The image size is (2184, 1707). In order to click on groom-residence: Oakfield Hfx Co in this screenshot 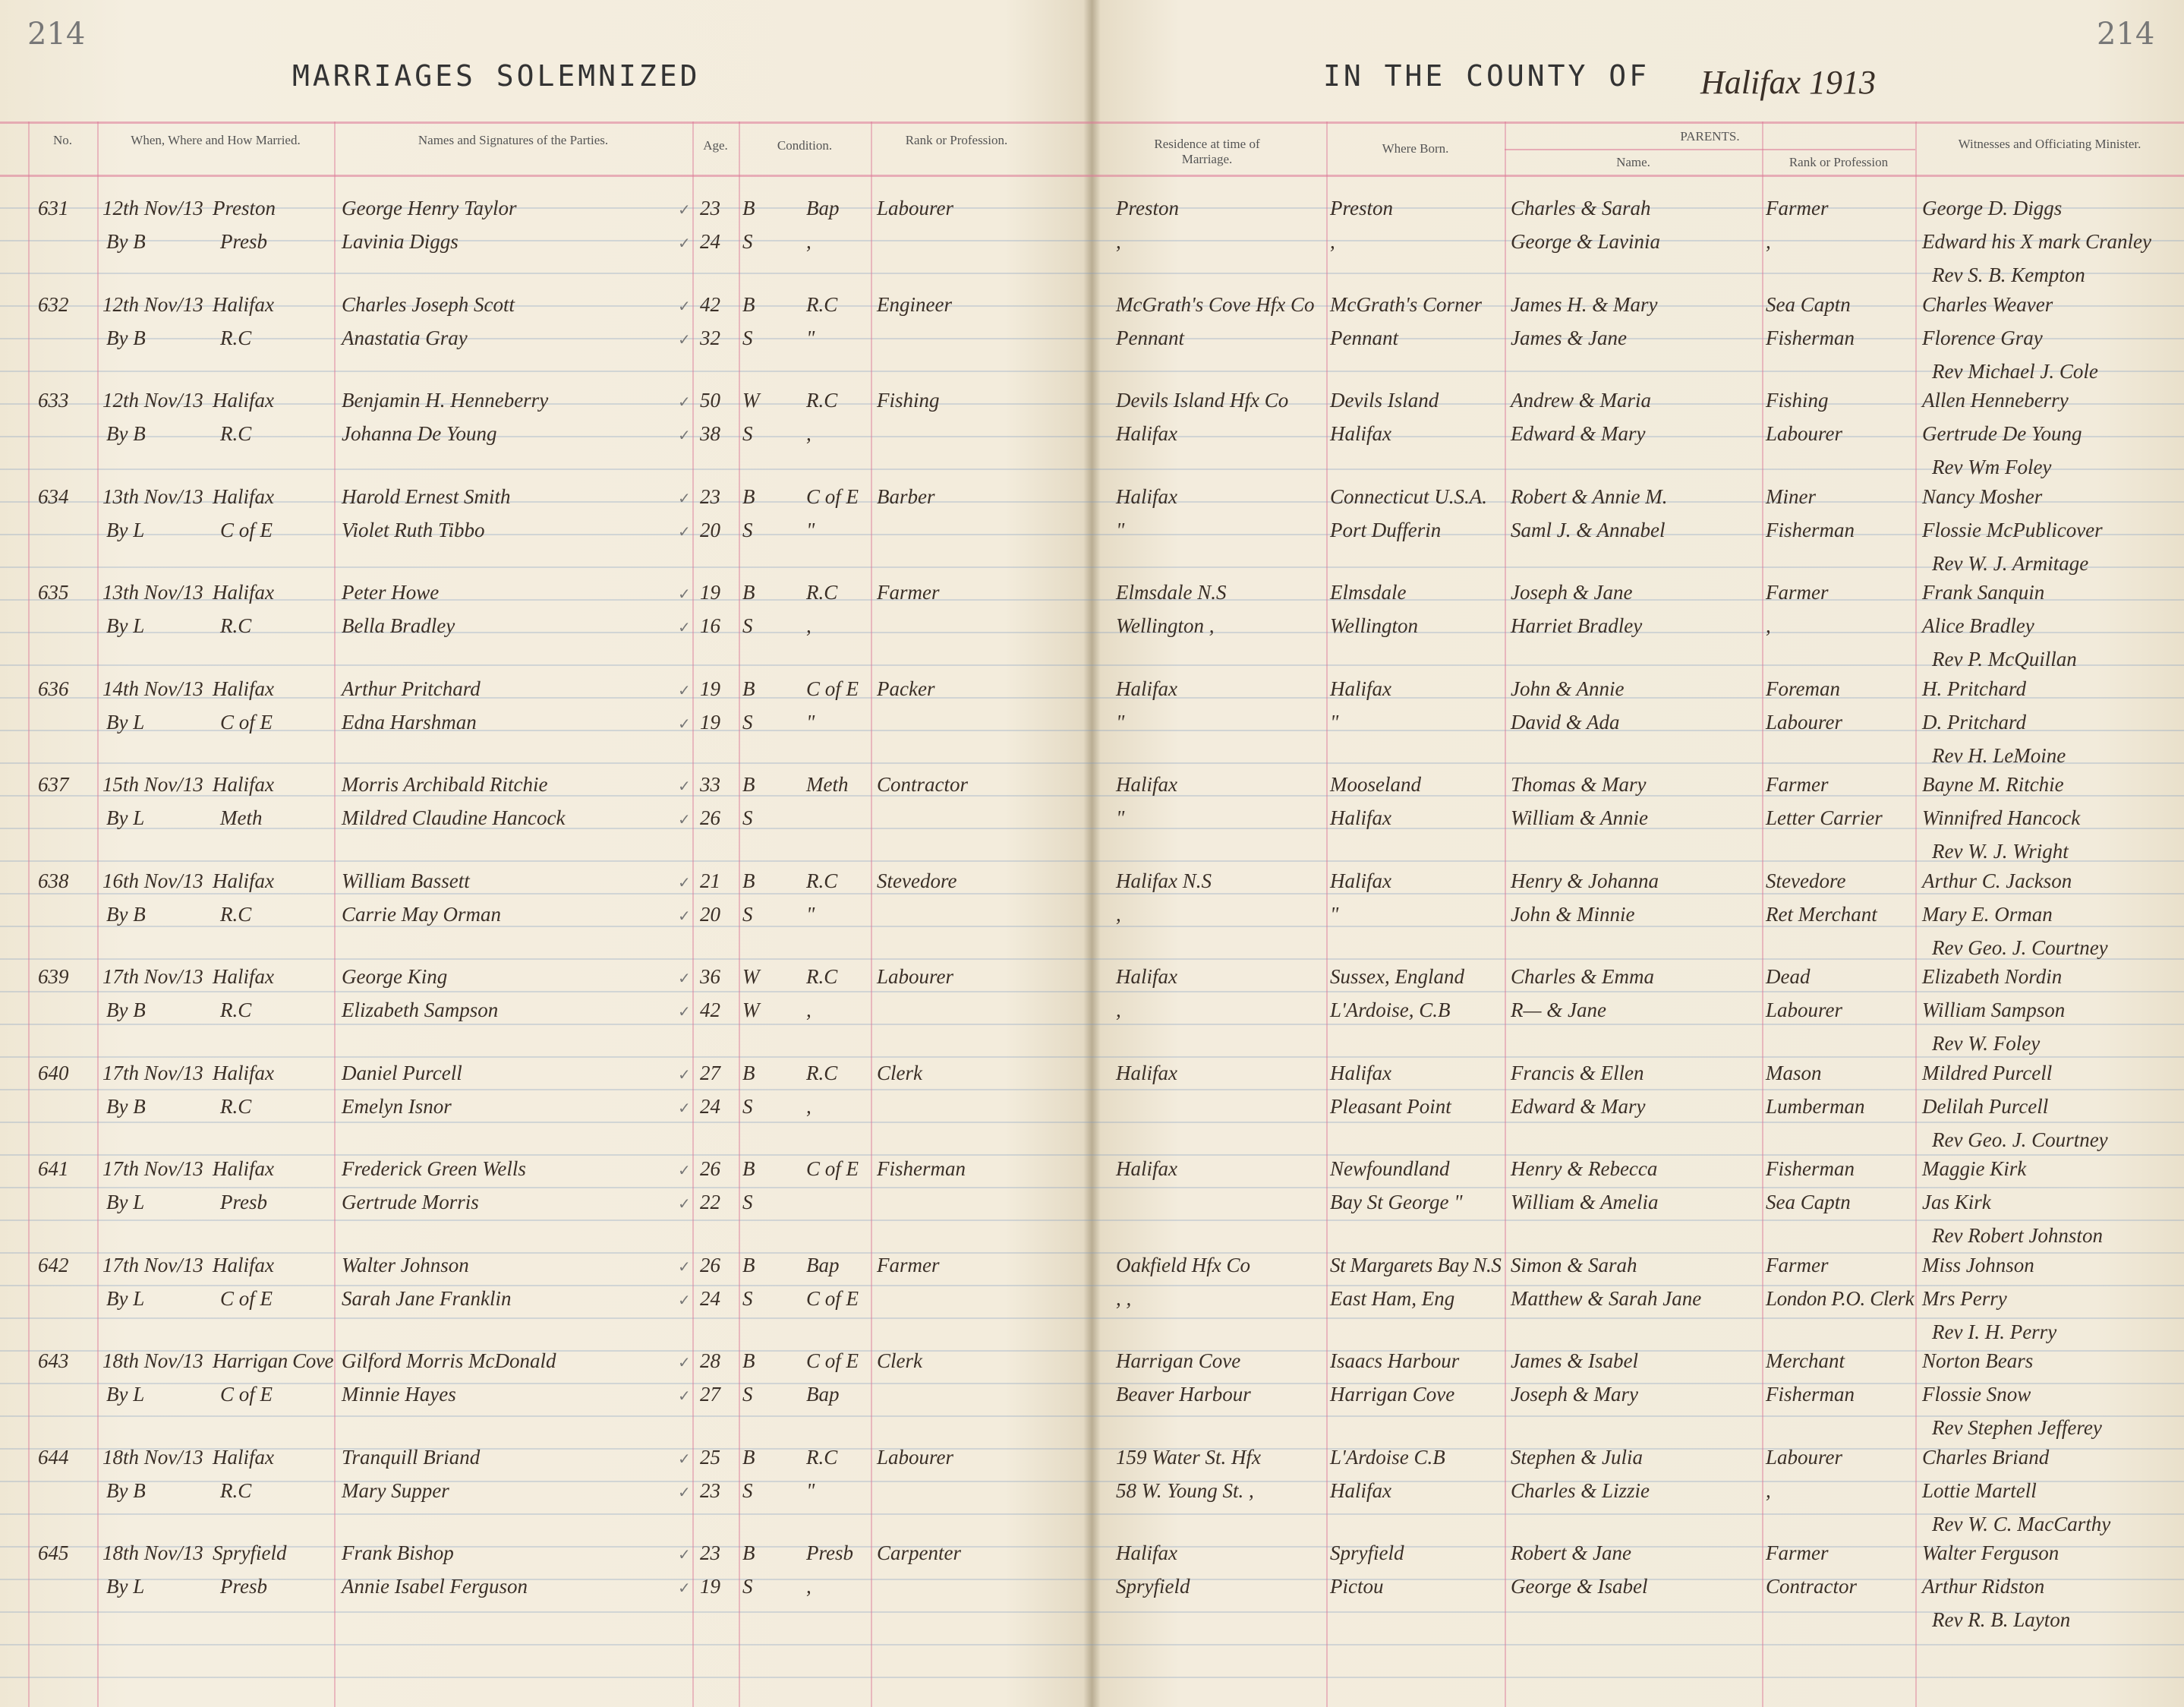, I will do `click(1183, 1264)`.